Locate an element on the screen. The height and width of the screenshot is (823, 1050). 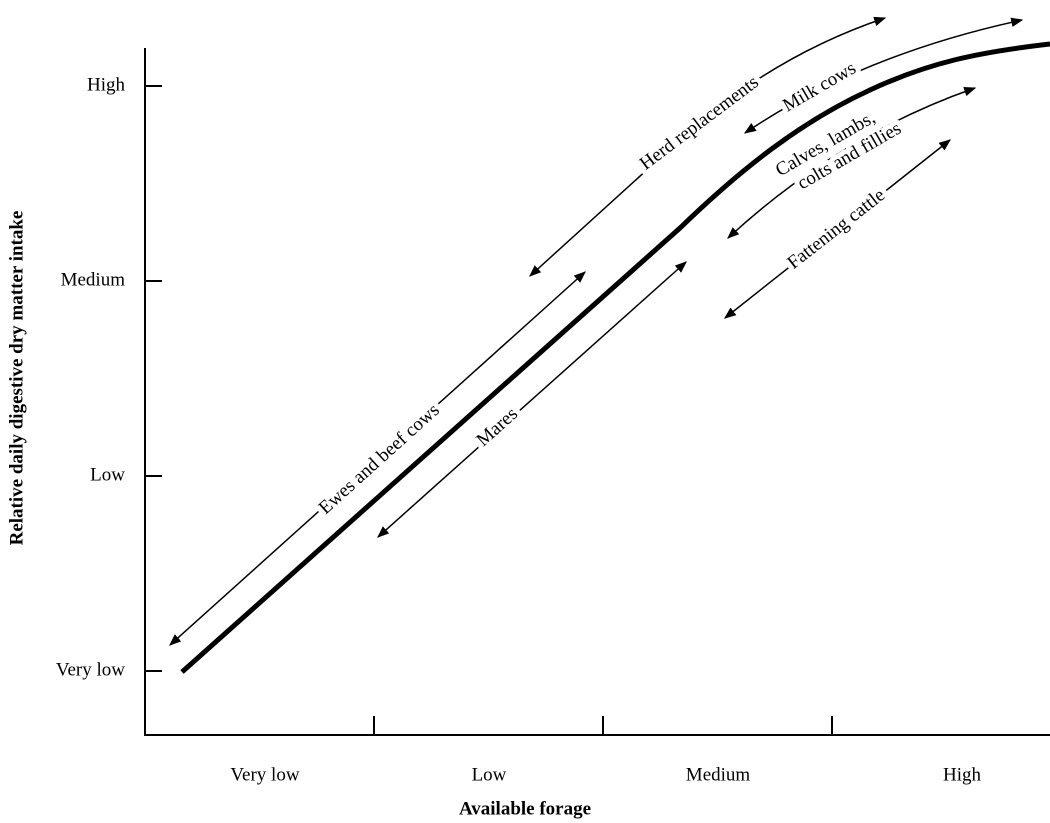
y-tick-label: High is located at coordinates (106, 84).